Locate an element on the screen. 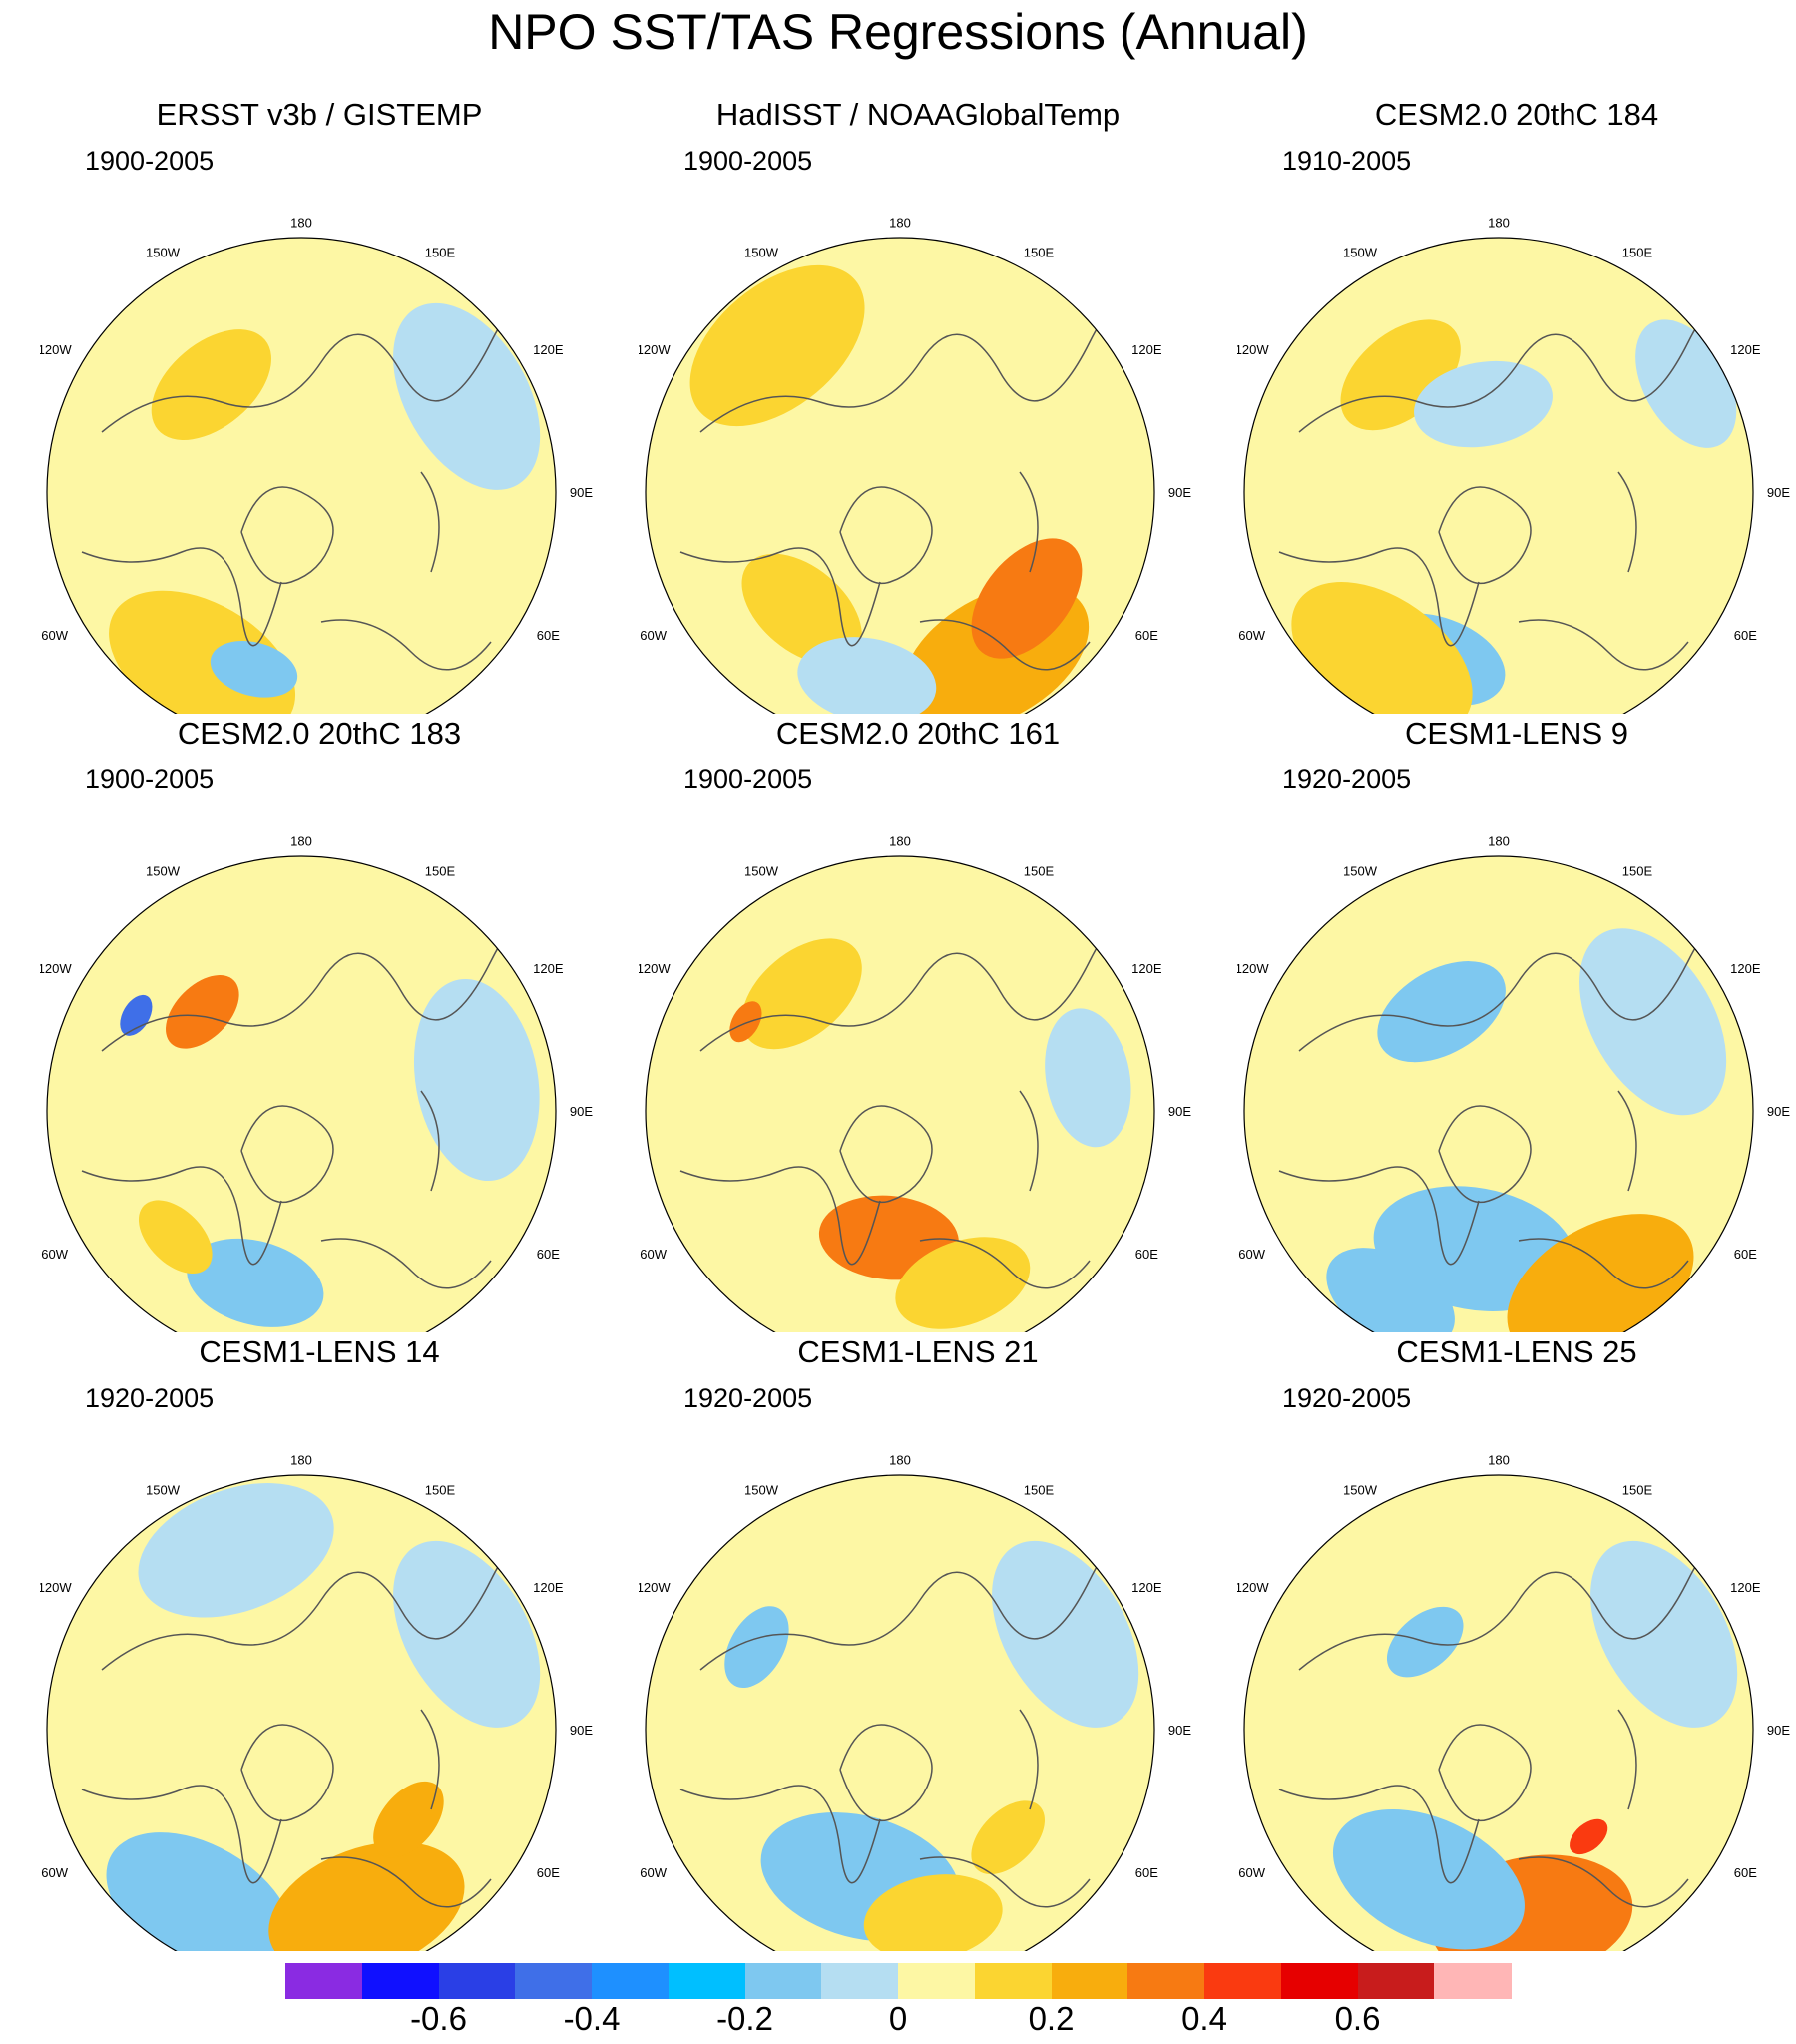  panel-title: CESM2.0 20thC 184 is located at coordinates (1516, 114).